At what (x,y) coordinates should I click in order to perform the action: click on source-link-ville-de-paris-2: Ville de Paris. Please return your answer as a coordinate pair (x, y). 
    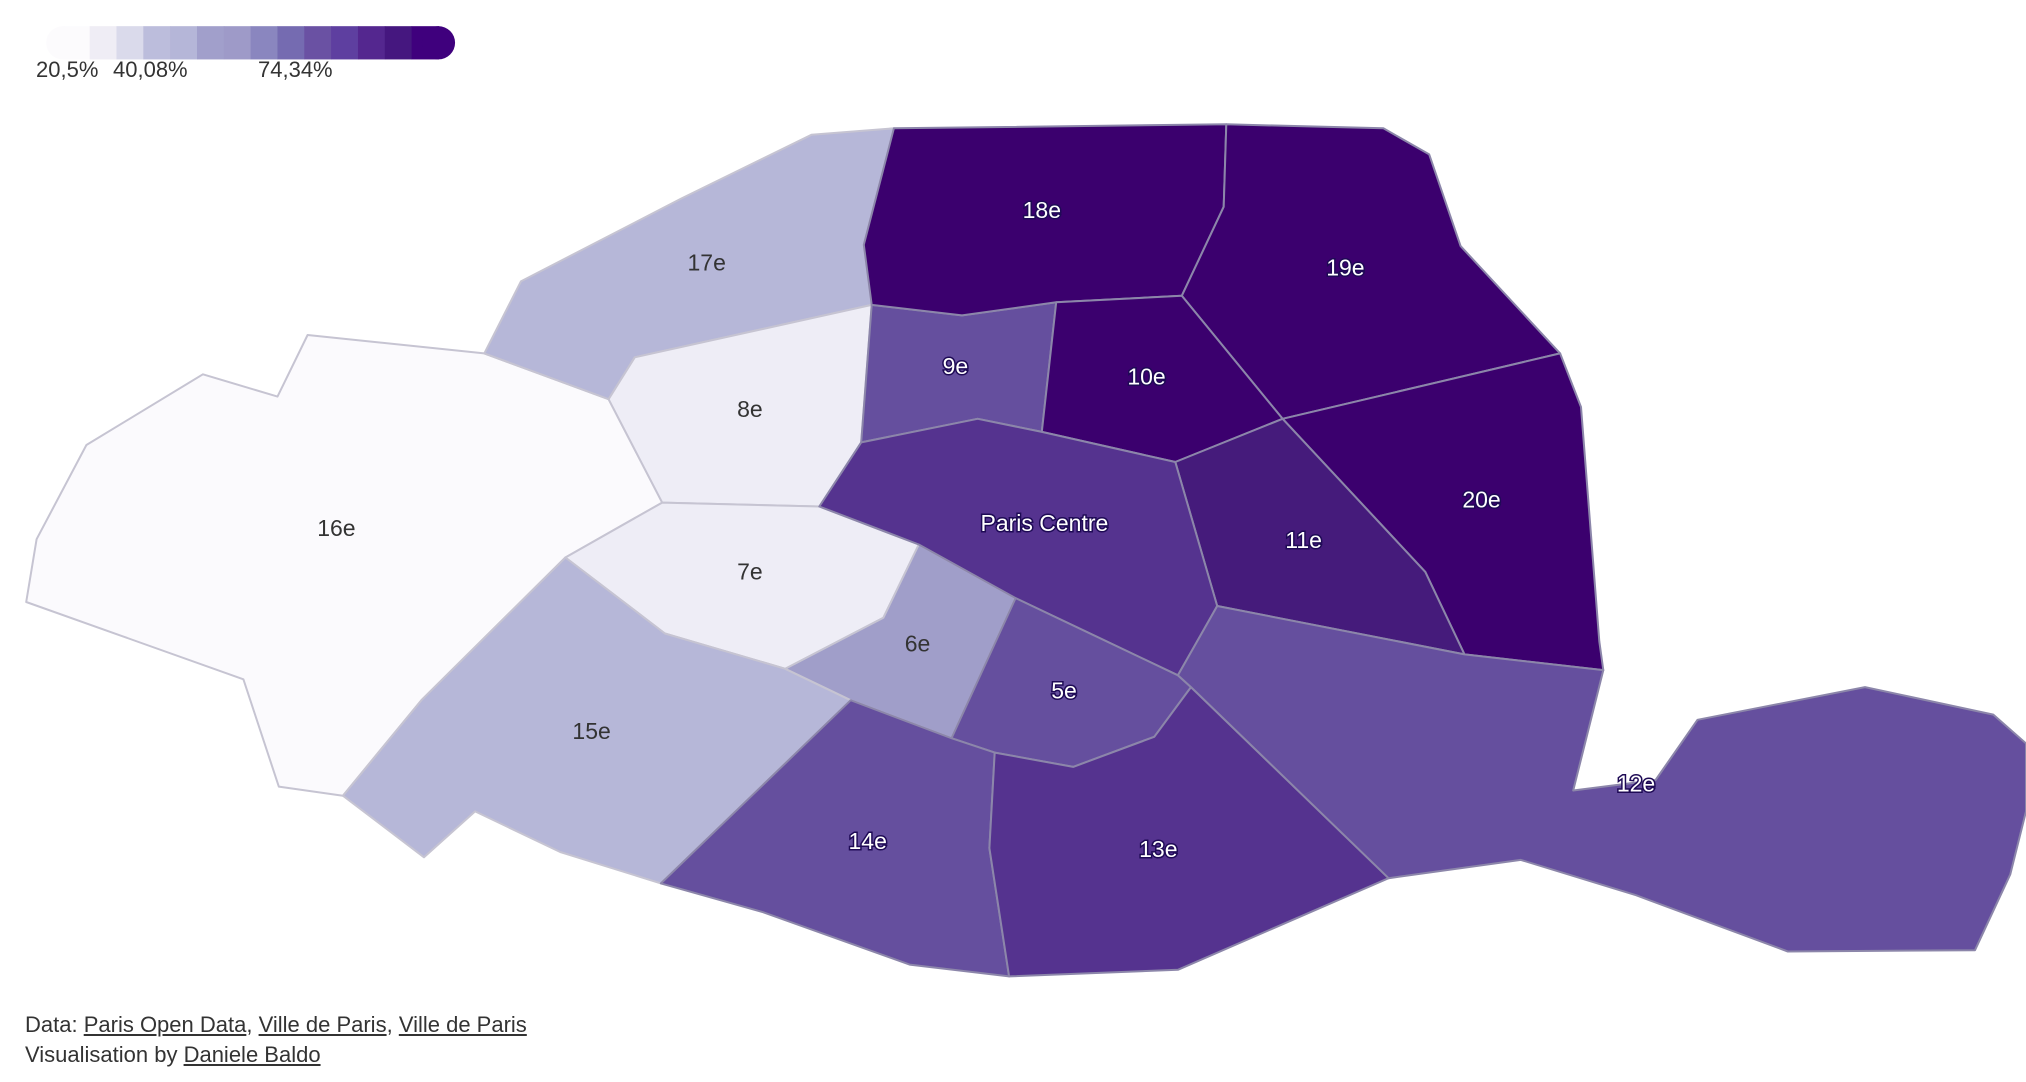
    Looking at the image, I should click on (462, 1024).